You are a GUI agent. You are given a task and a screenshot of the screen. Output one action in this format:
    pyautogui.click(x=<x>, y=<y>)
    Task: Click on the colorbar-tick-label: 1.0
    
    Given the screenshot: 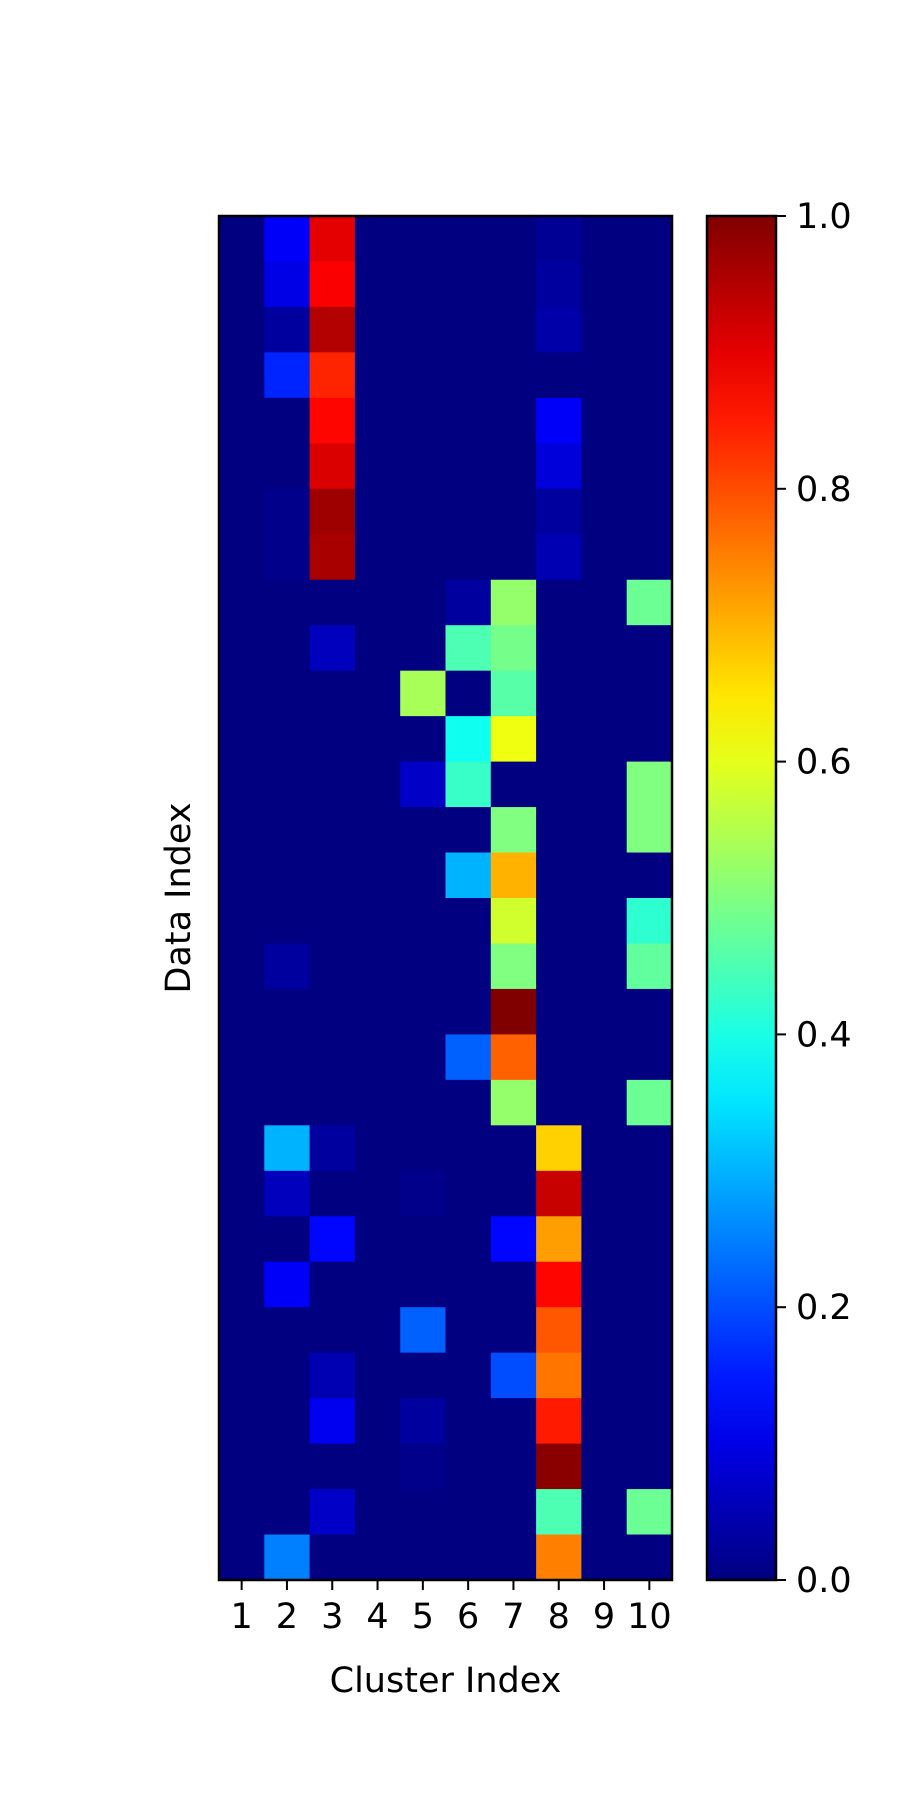 What is the action you would take?
    pyautogui.click(x=824, y=217)
    